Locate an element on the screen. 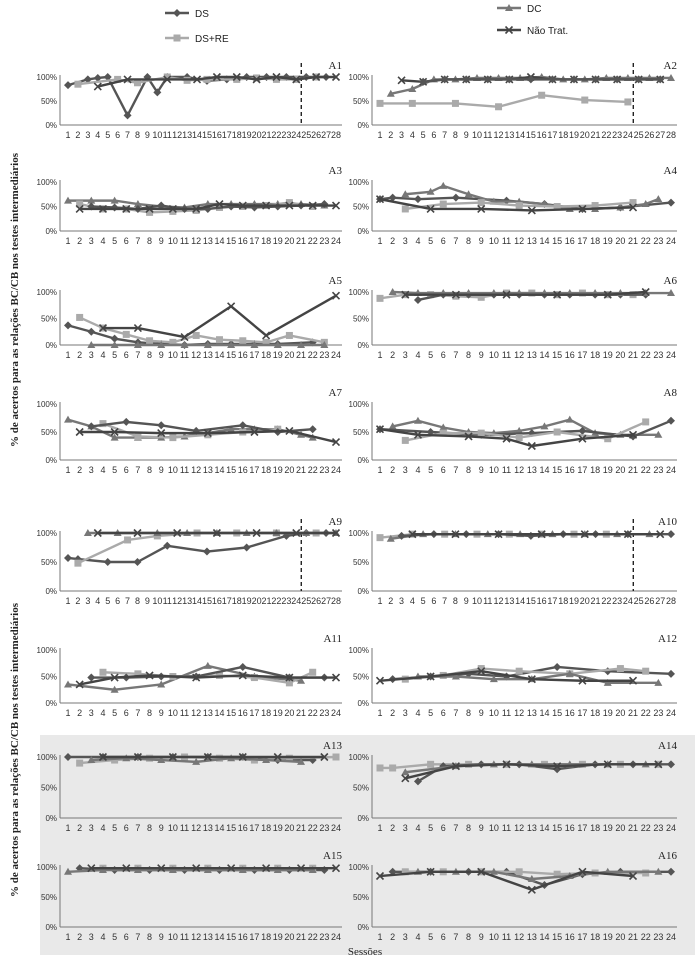 This screenshot has width=700, height=961. x-tick-label: 28 is located at coordinates (336, 135).